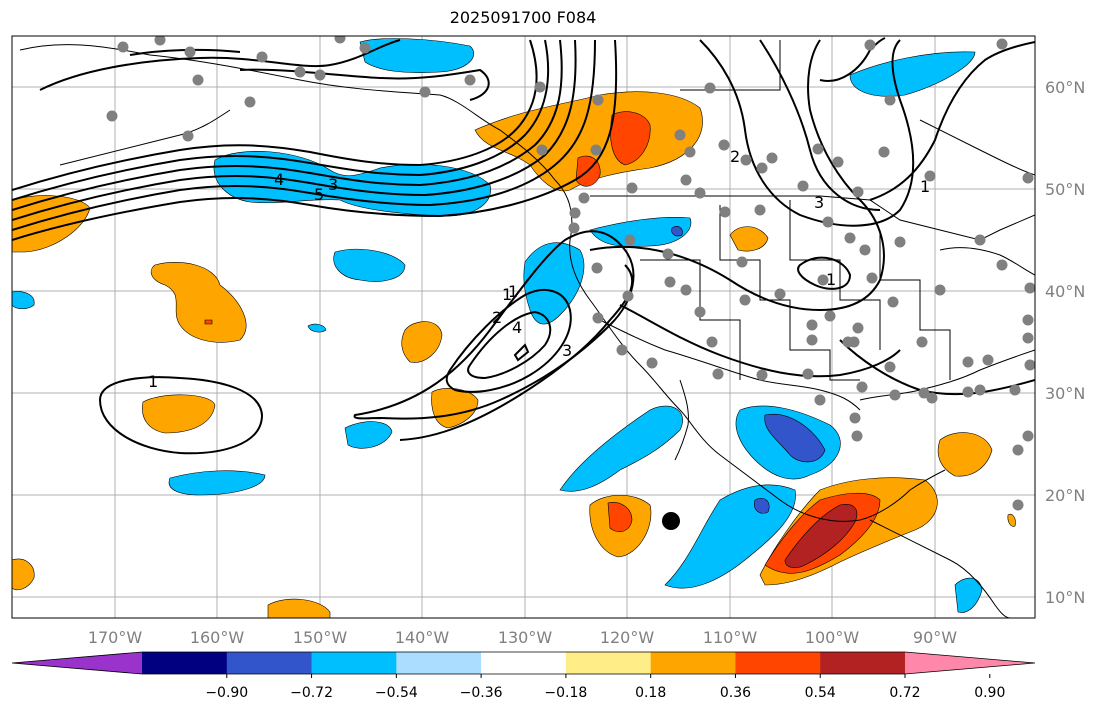  What do you see at coordinates (525, 637) in the screenshot?
I see `lon-label: 130°W` at bounding box center [525, 637].